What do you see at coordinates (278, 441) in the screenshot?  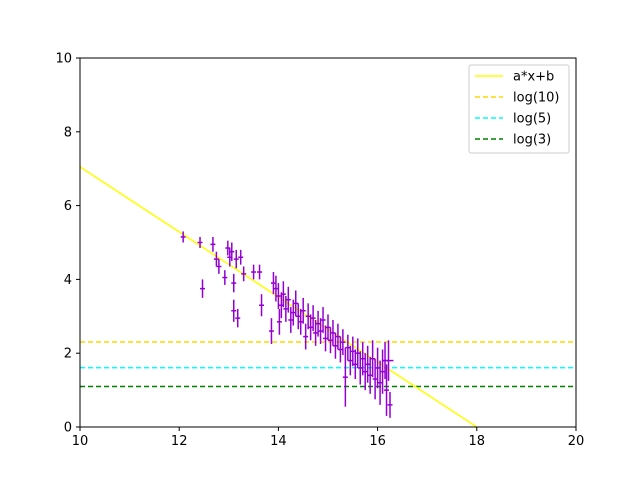 I see `x-tick-label-2: 14` at bounding box center [278, 441].